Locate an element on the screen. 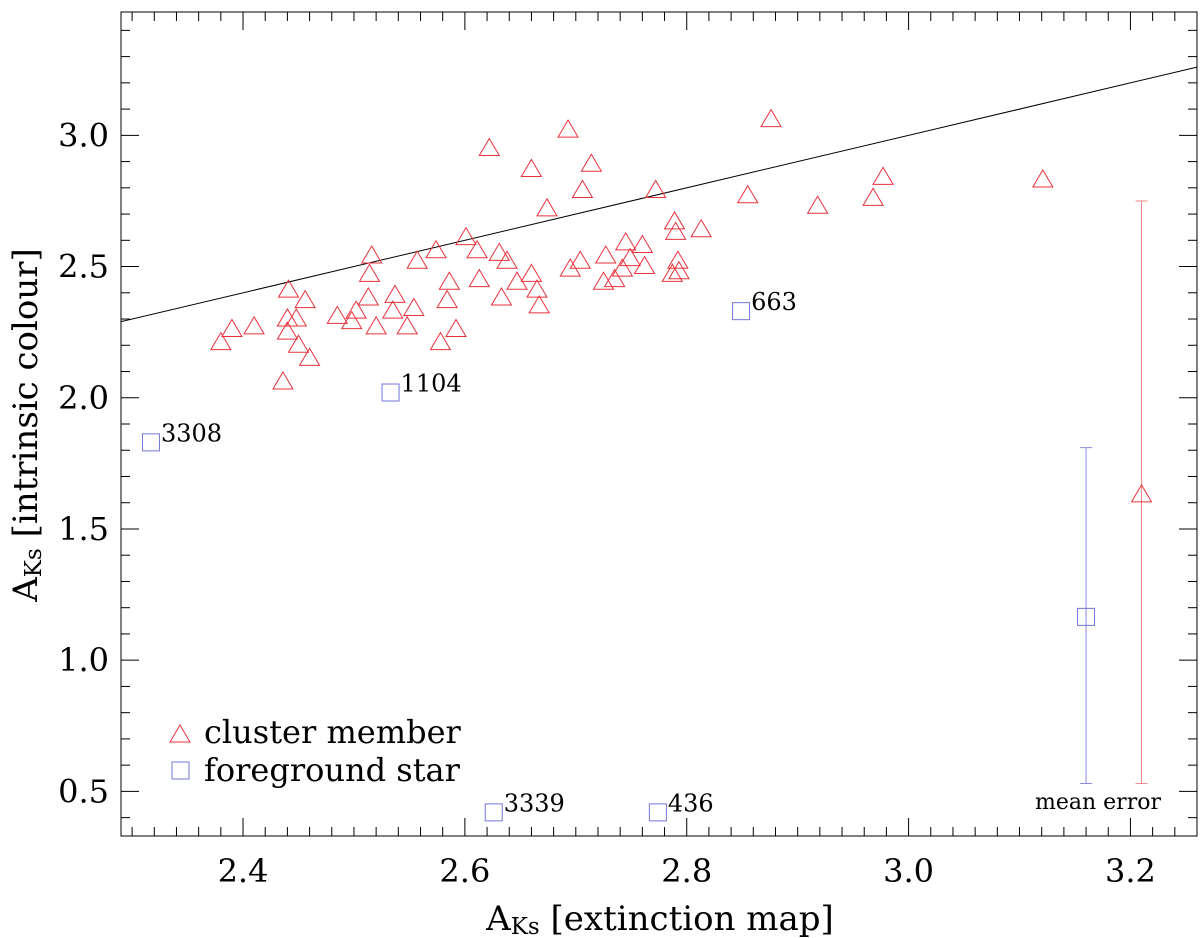  point-label: 436 is located at coordinates (691, 803).